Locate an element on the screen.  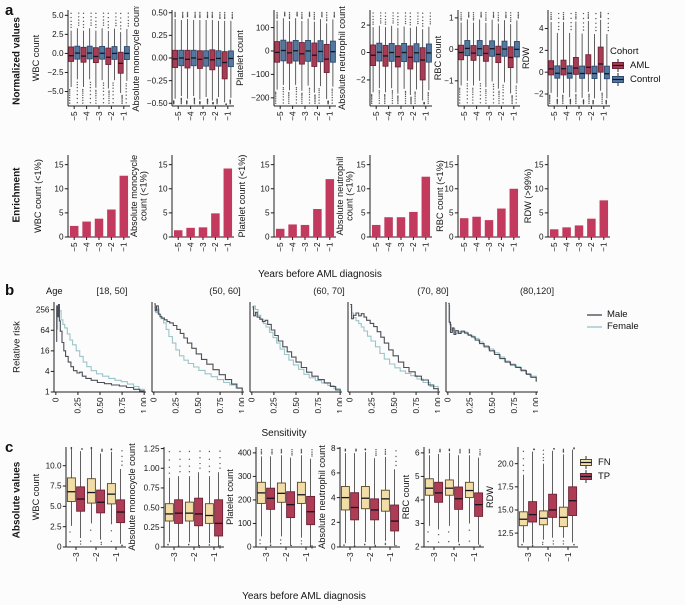
svg-text: 6 is located at coordinates (333, 473).